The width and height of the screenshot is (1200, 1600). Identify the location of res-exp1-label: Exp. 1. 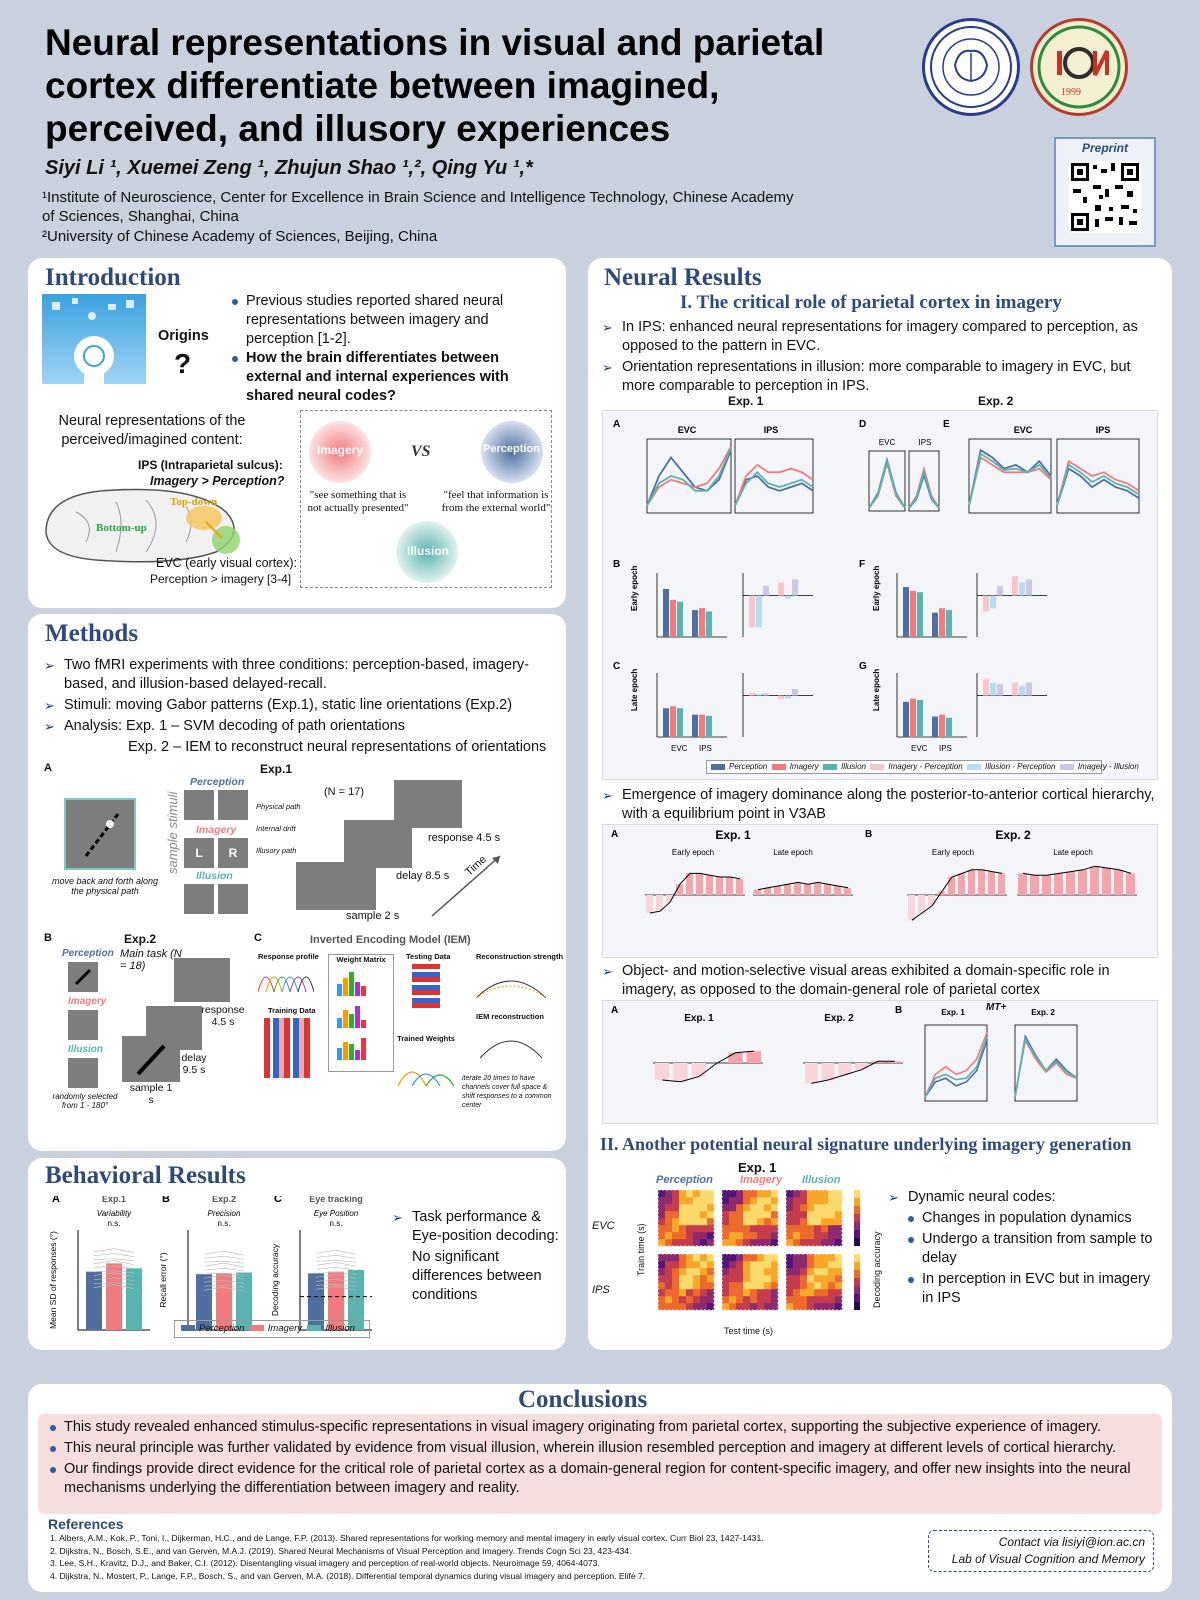
(746, 401).